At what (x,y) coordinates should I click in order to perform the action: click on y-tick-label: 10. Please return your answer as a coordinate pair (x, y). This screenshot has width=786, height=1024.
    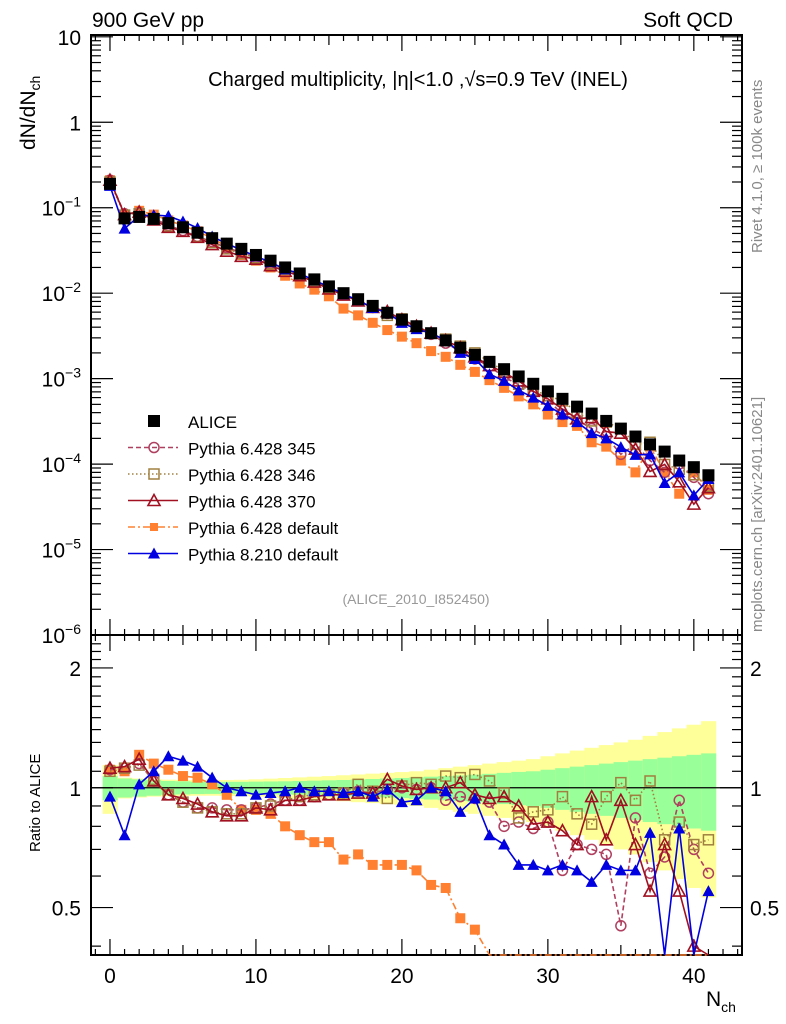
    Looking at the image, I should click on (69, 38).